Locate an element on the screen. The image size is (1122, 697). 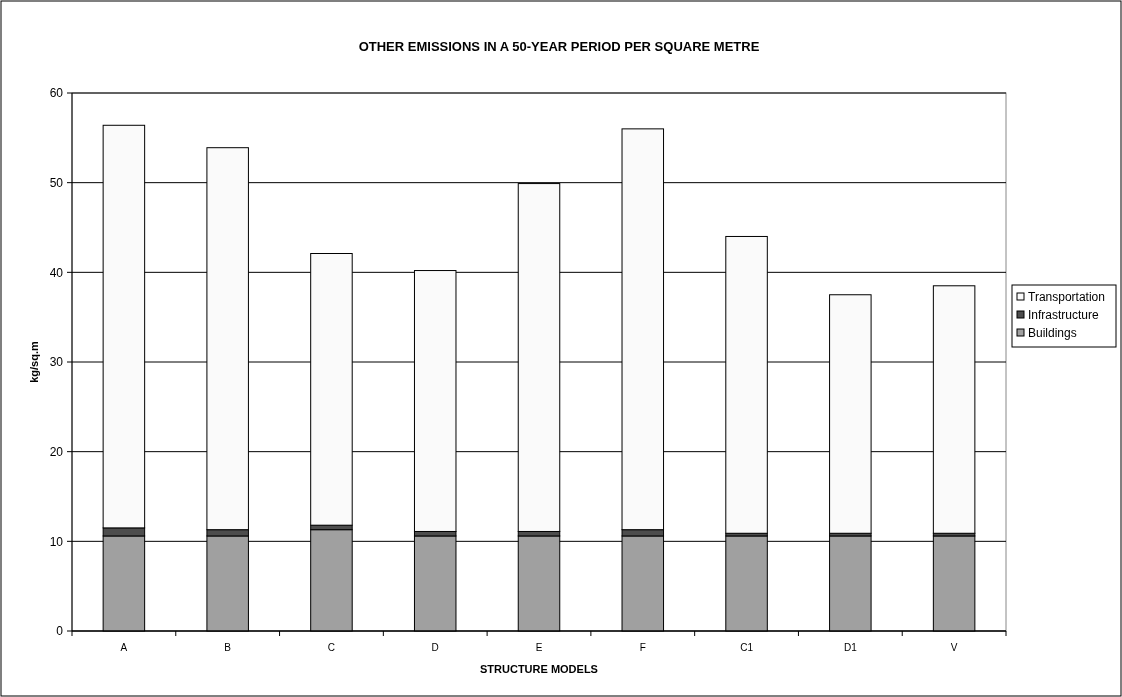
legend-label: Transportation is located at coordinates (1066, 297).